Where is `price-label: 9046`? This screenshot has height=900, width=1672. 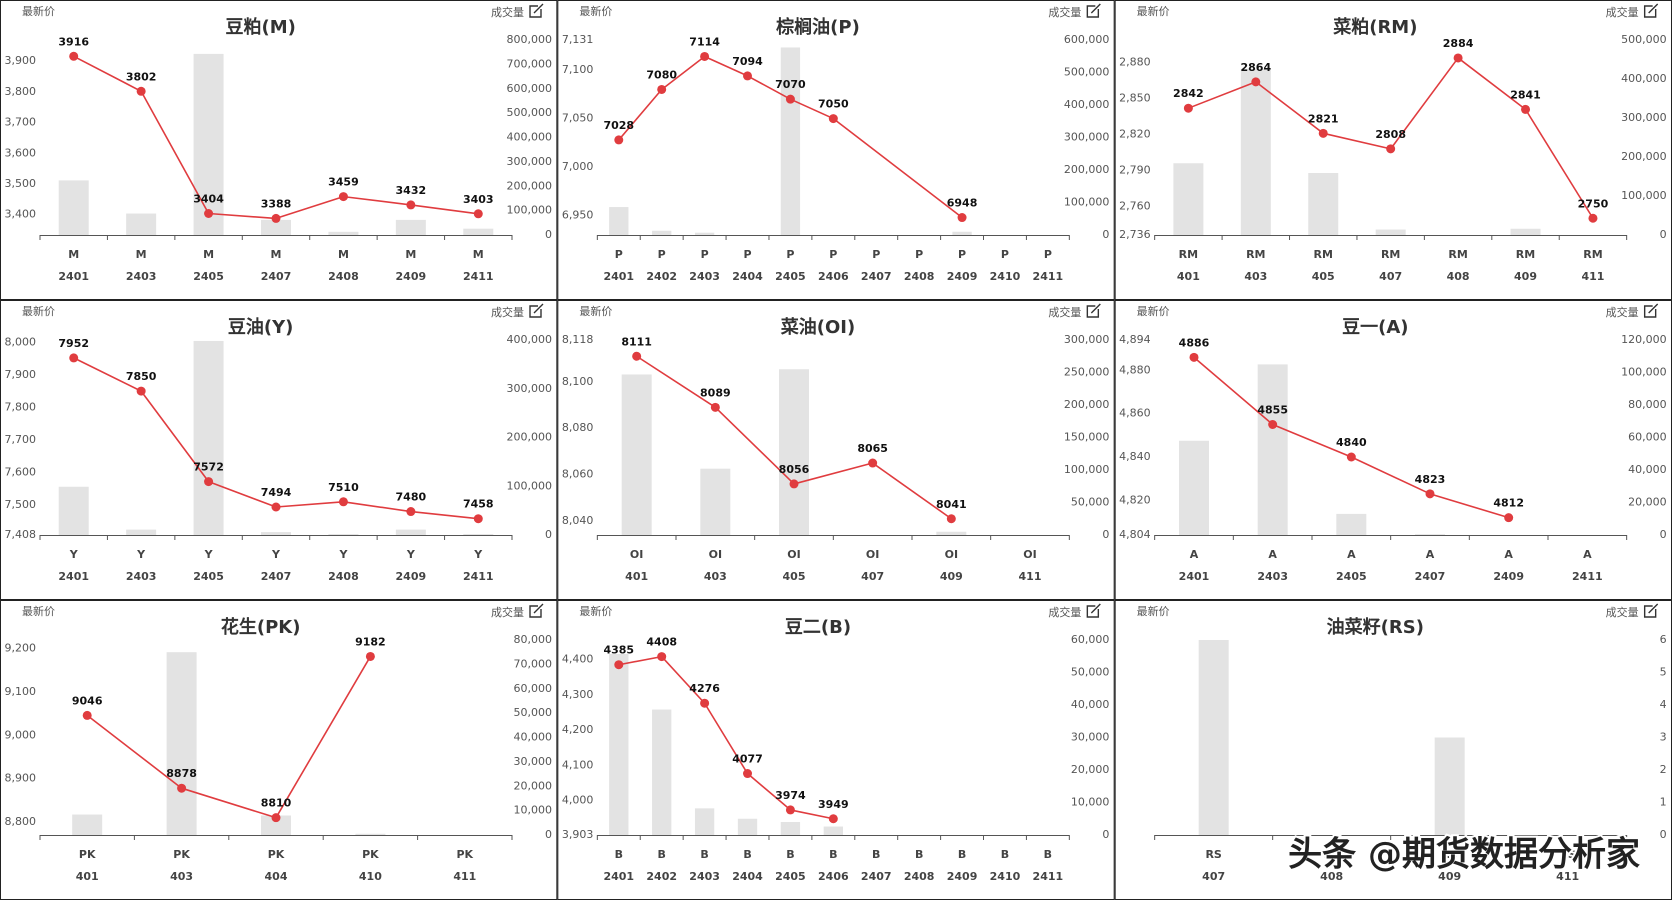 price-label: 9046 is located at coordinates (87, 700).